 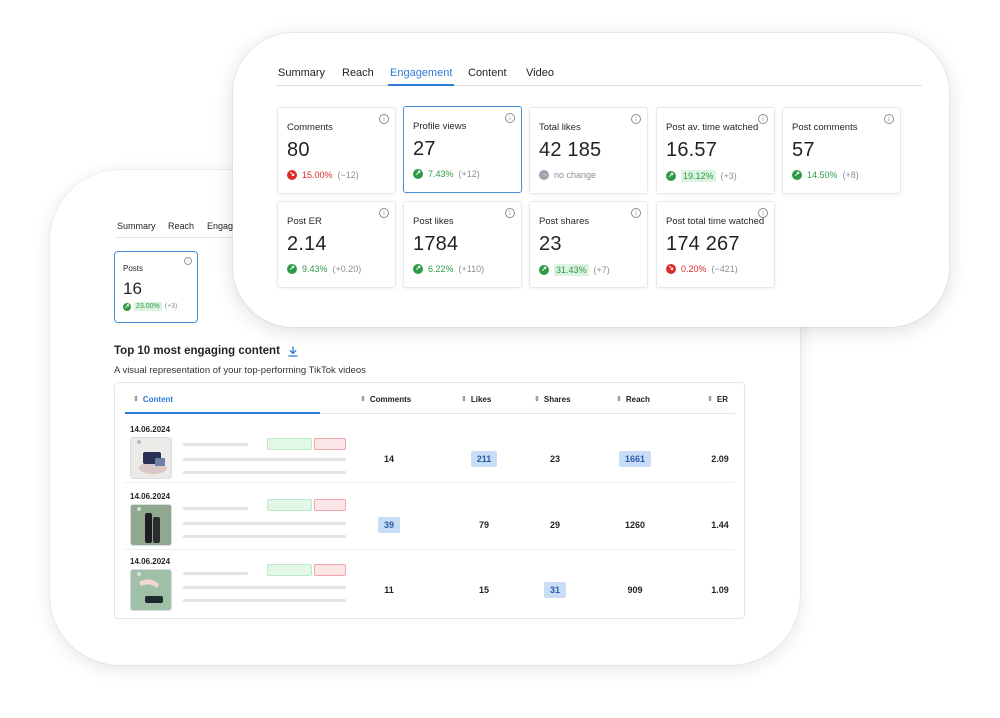 I want to click on metric-delta: ↗ 23.00% (+3), so click(x=150, y=306).